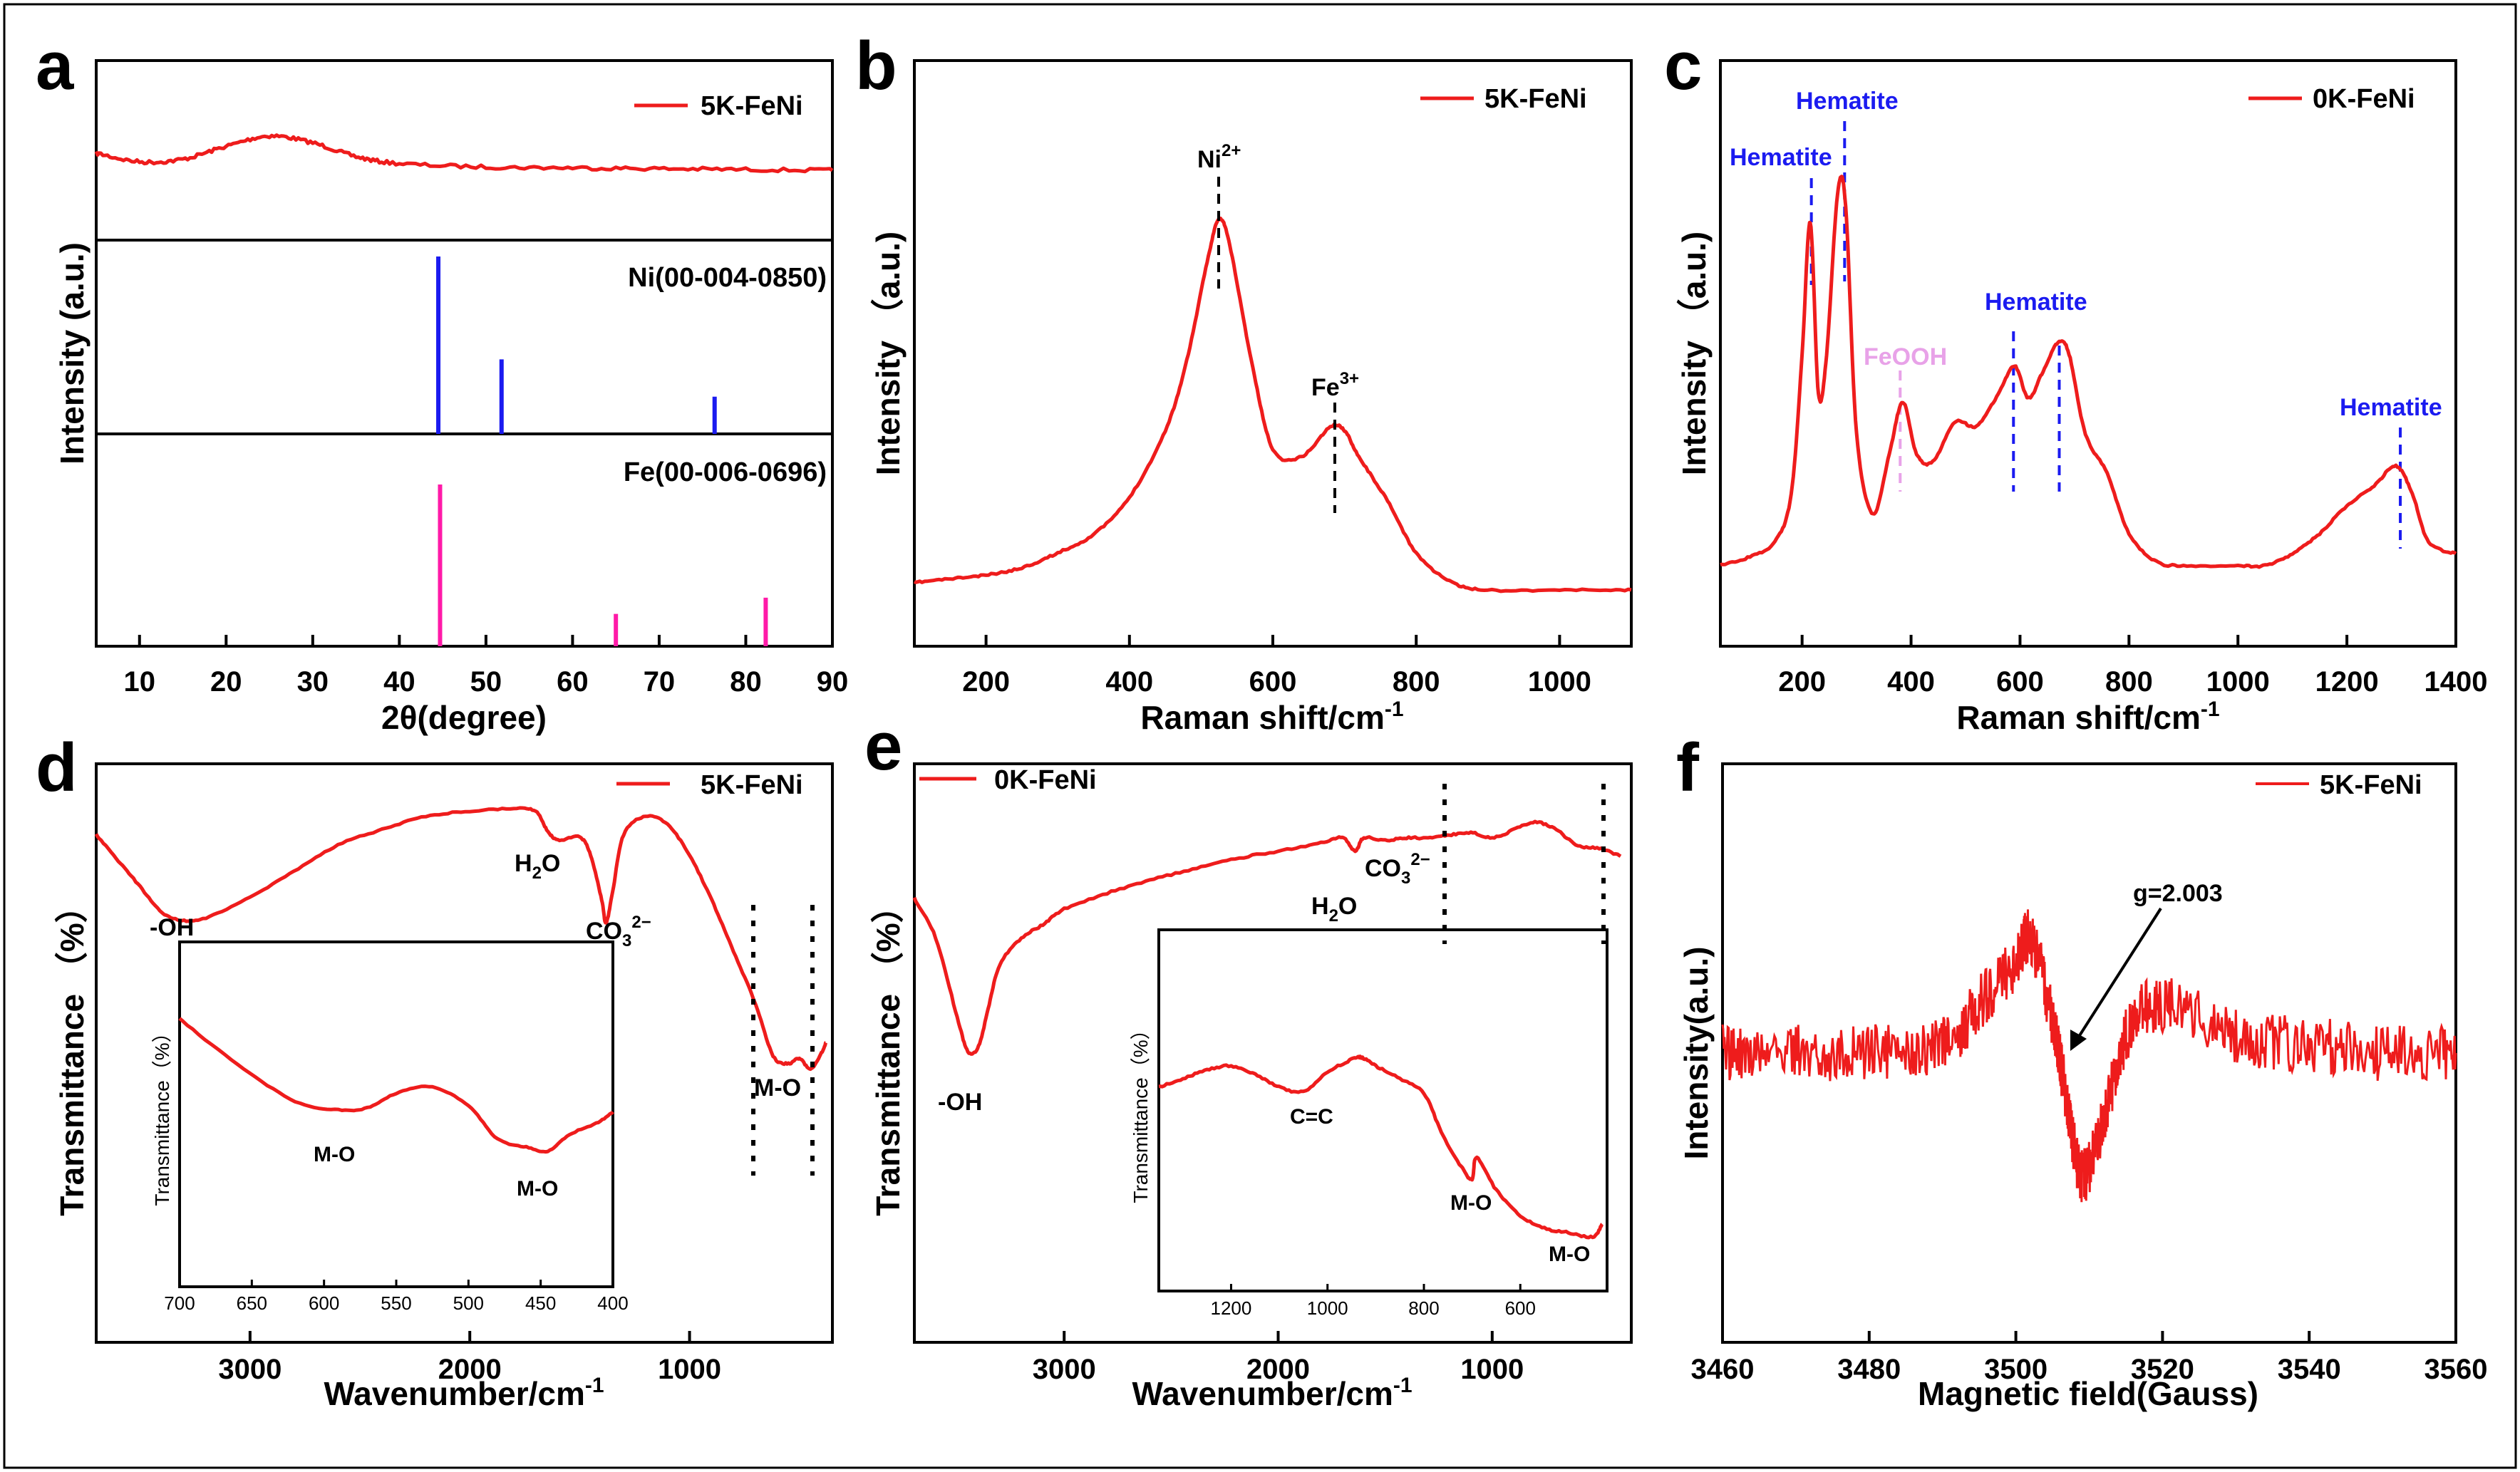 The image size is (2520, 1472). I want to click on panel-d-inset-x-ticks: 700 650 600 550 500 450 400, so click(396, 1297).